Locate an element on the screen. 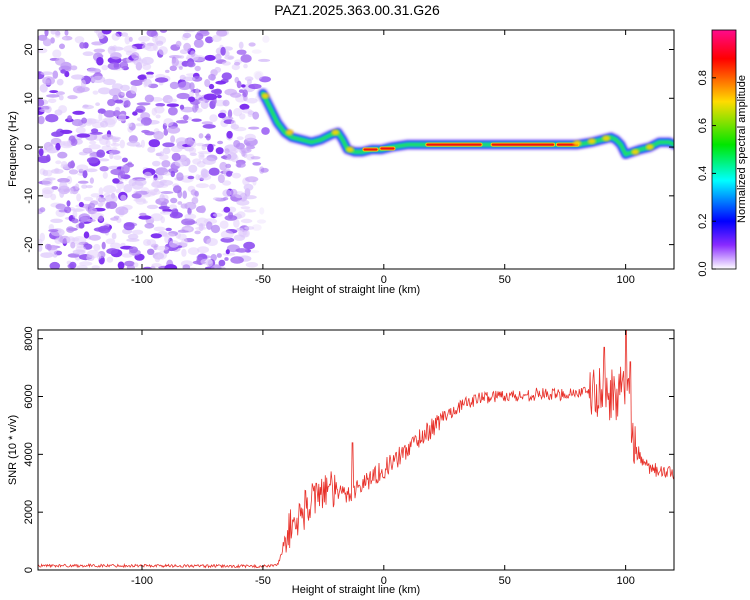 Image resolution: width=750 pixels, height=600 pixels. colorbar-scale is located at coordinates (724, 149).